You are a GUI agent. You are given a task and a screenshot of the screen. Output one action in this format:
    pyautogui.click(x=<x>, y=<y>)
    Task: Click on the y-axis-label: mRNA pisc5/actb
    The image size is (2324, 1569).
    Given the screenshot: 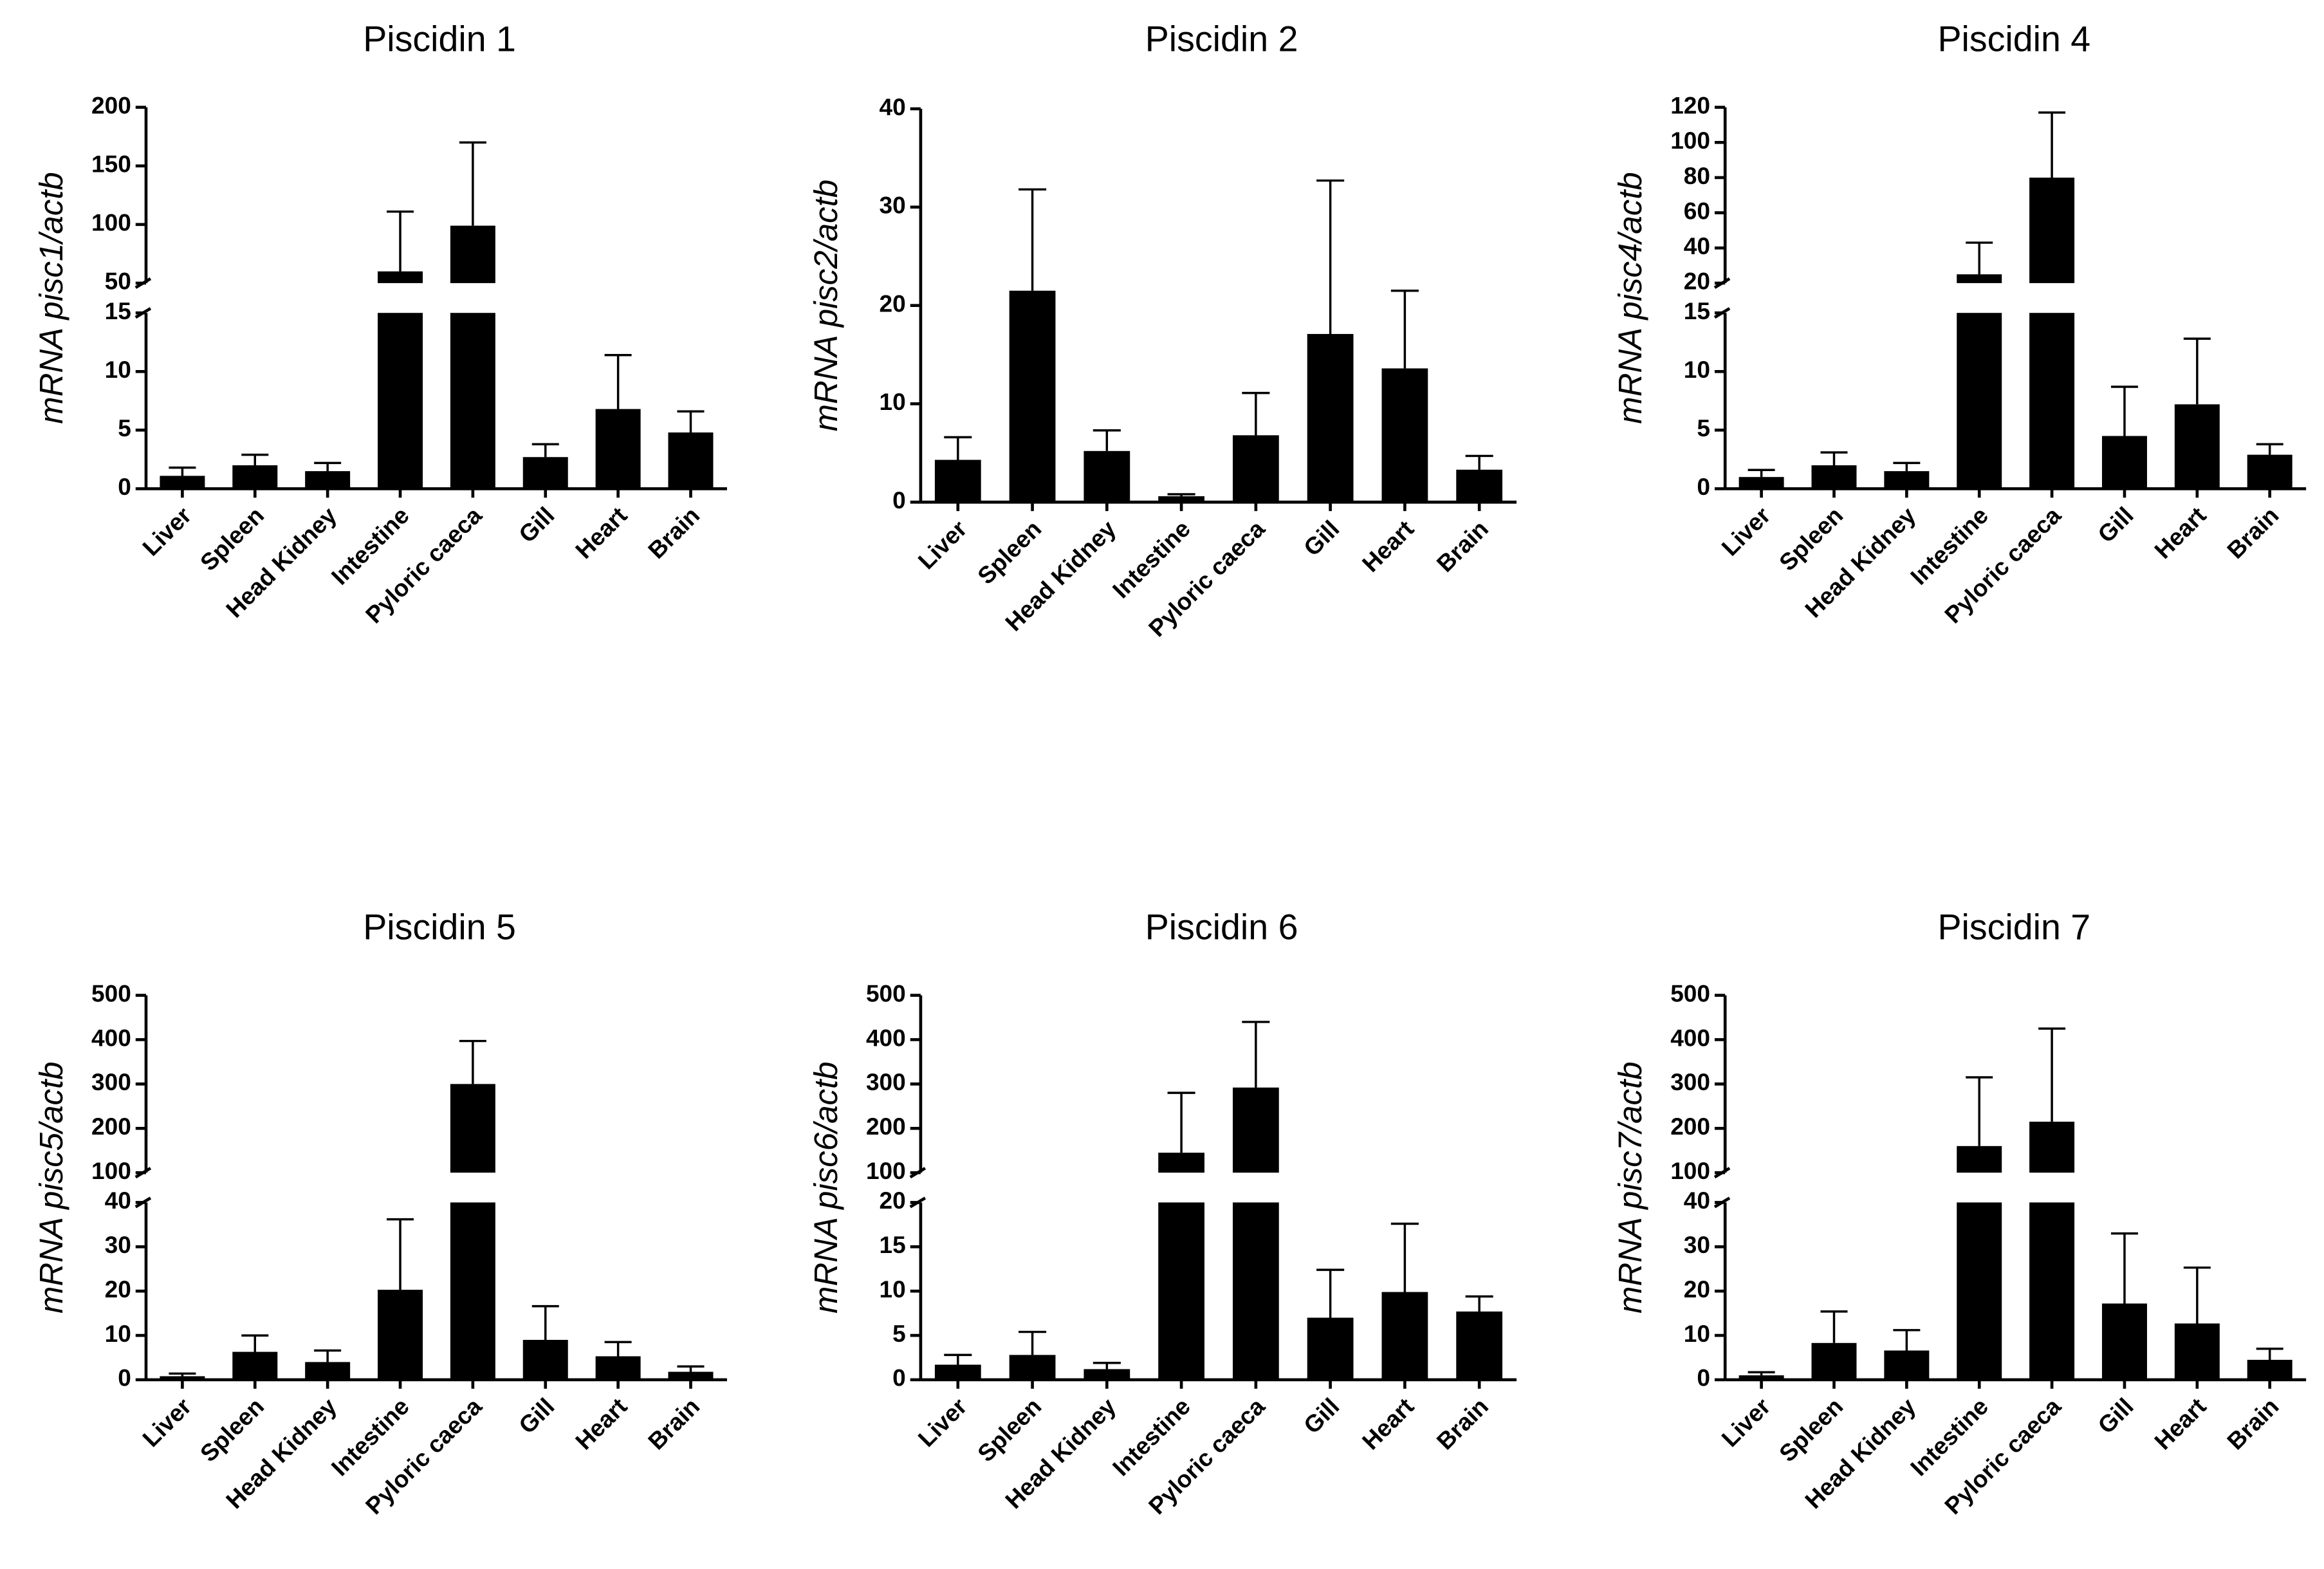 What is the action you would take?
    pyautogui.click(x=51, y=1188)
    